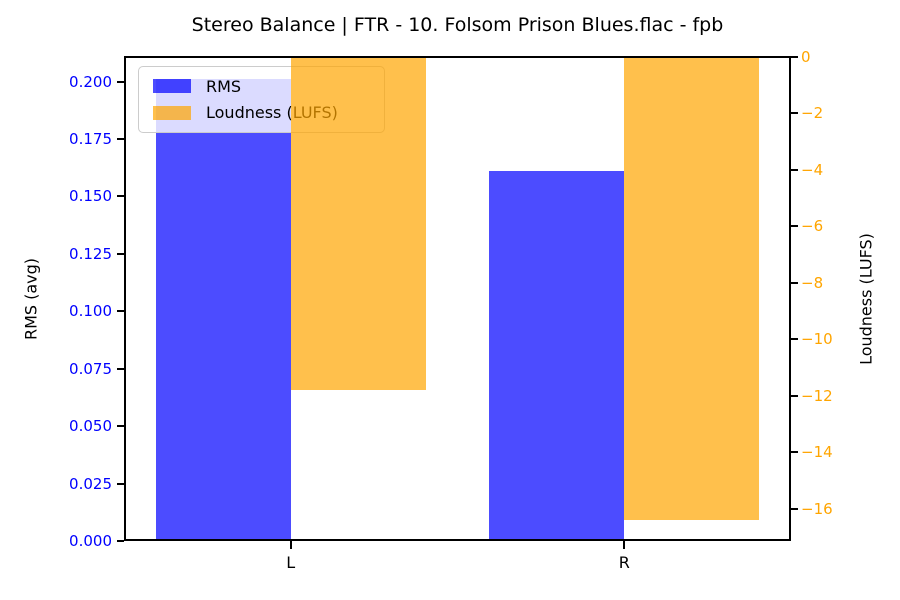  Describe the element at coordinates (817, 339) in the screenshot. I see `y-tick-label-right: −10` at that location.